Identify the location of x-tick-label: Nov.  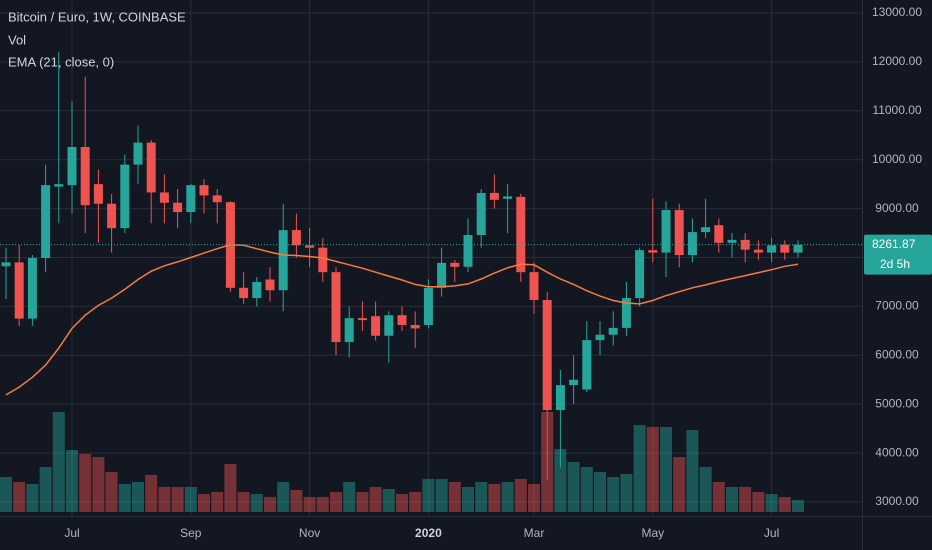
(309, 533).